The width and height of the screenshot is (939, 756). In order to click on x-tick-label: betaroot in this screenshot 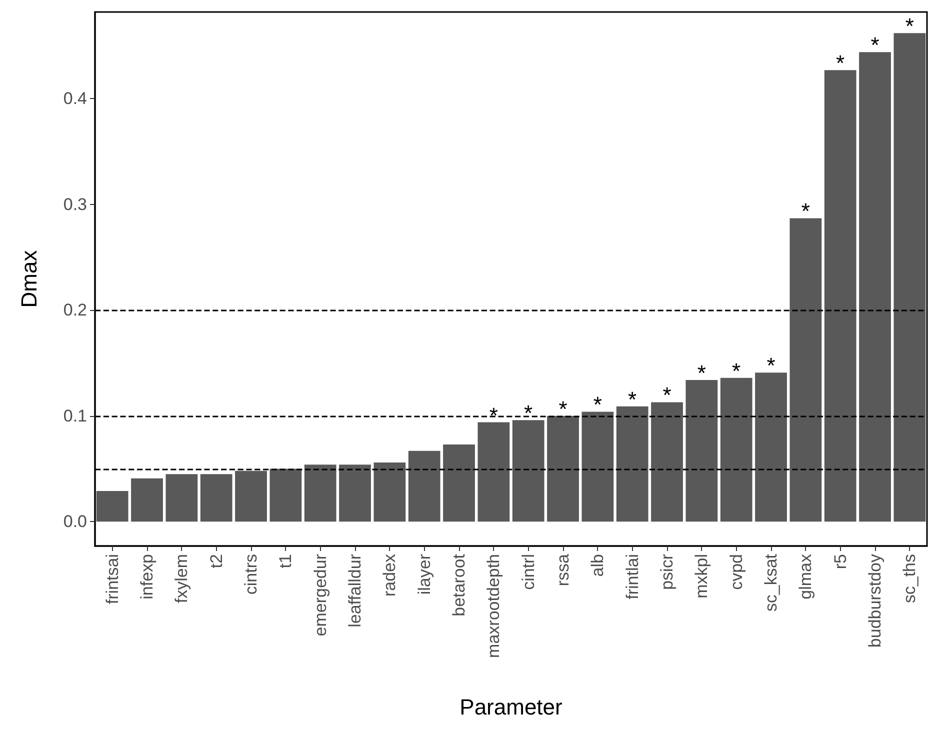, I will do `click(459, 585)`.